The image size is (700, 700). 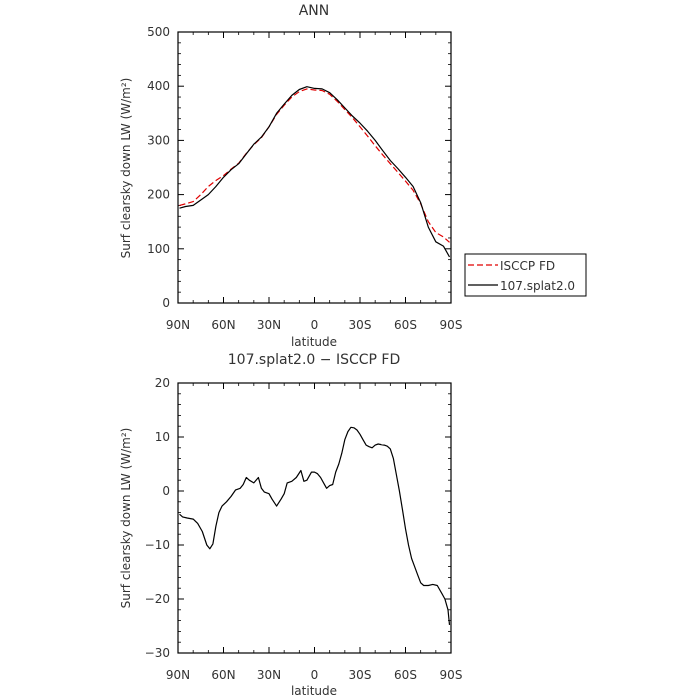 I want to click on legend-box, so click(x=525, y=275).